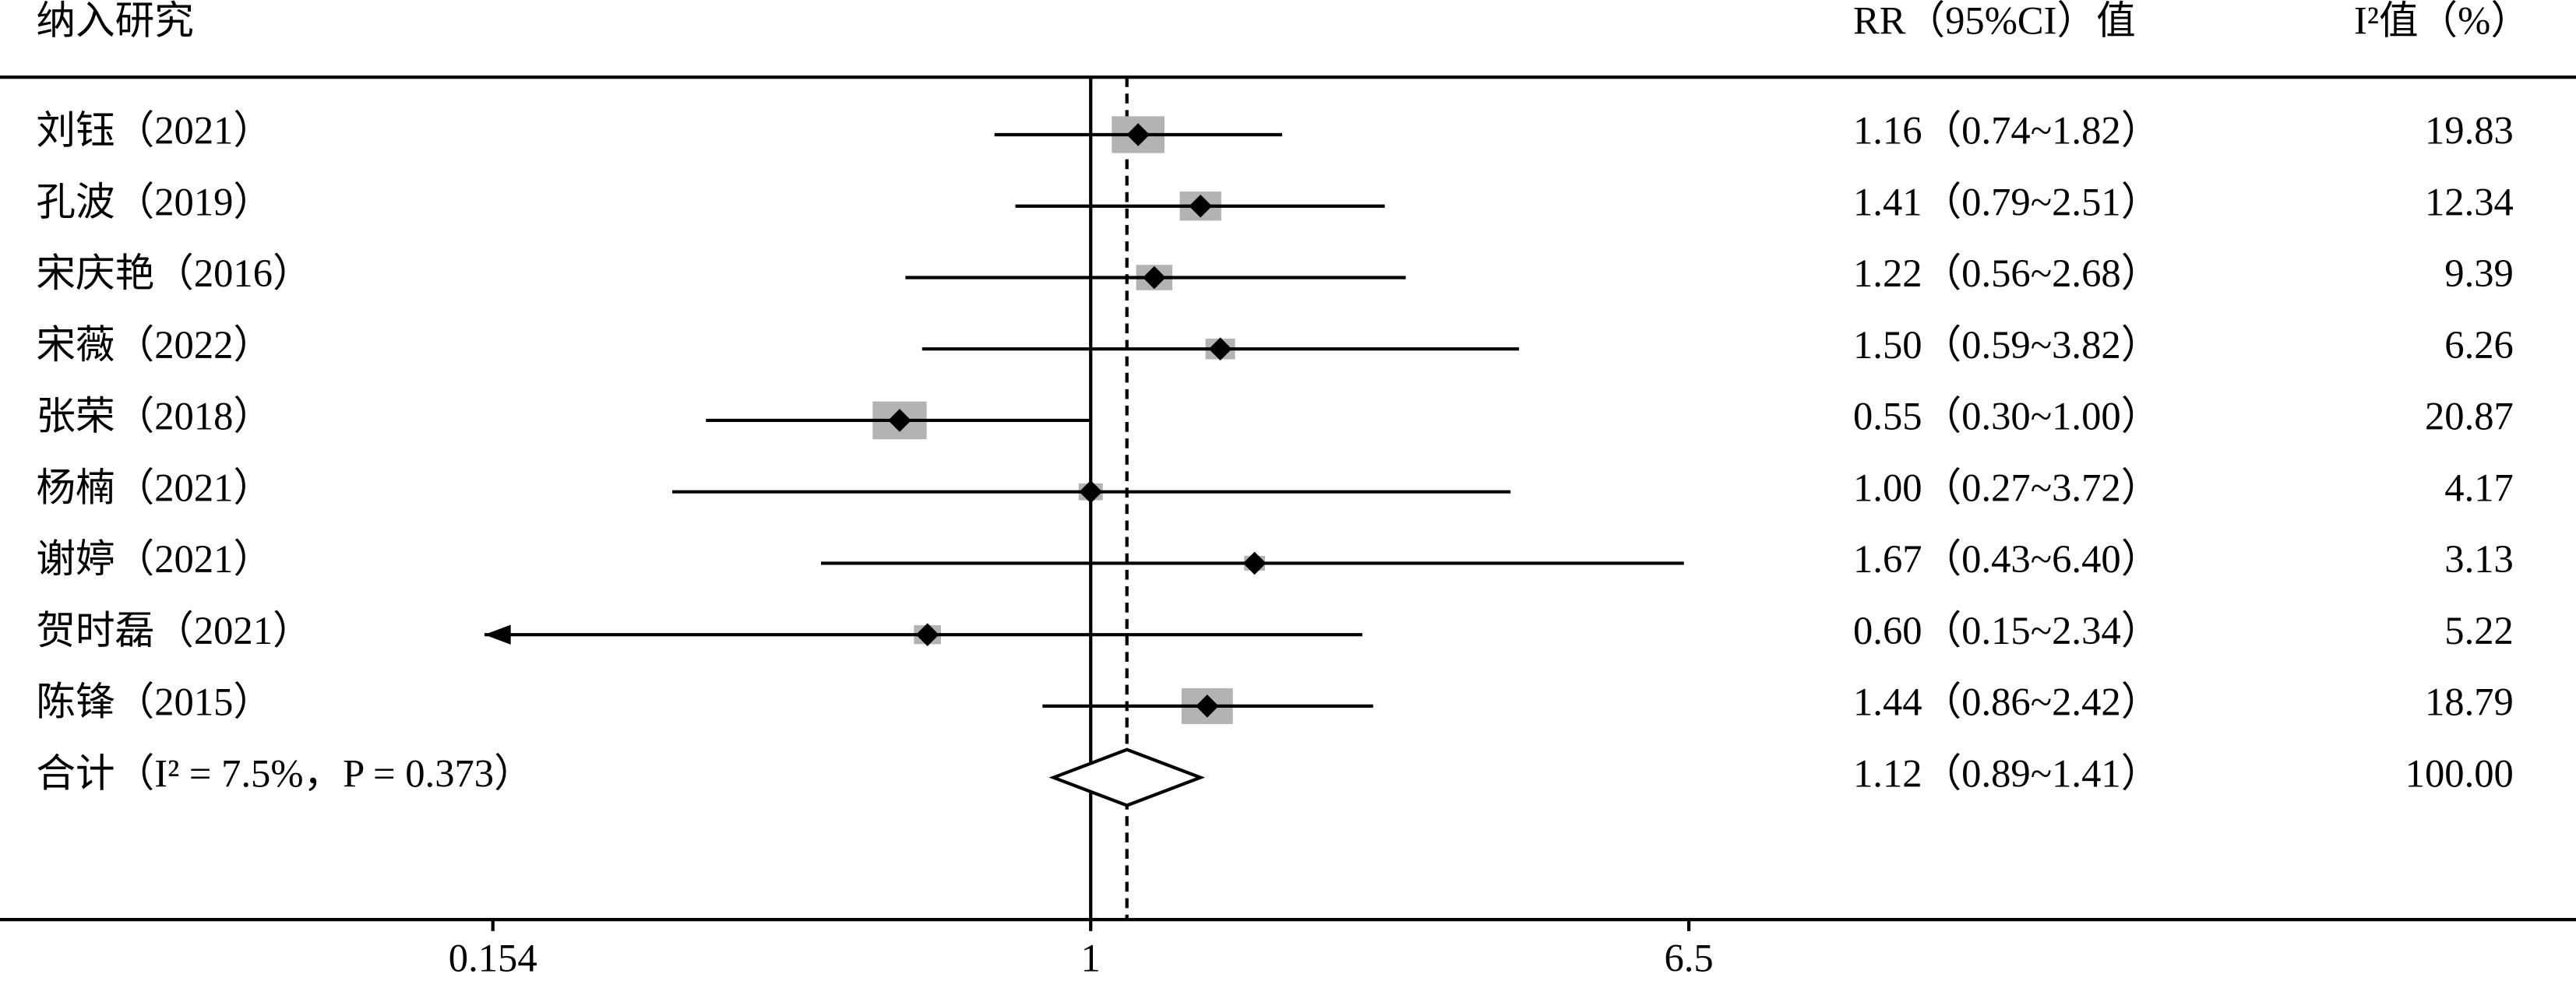 The image size is (2576, 981). What do you see at coordinates (154, 345) in the screenshot?
I see `study-label: 宋薇（2022）` at bounding box center [154, 345].